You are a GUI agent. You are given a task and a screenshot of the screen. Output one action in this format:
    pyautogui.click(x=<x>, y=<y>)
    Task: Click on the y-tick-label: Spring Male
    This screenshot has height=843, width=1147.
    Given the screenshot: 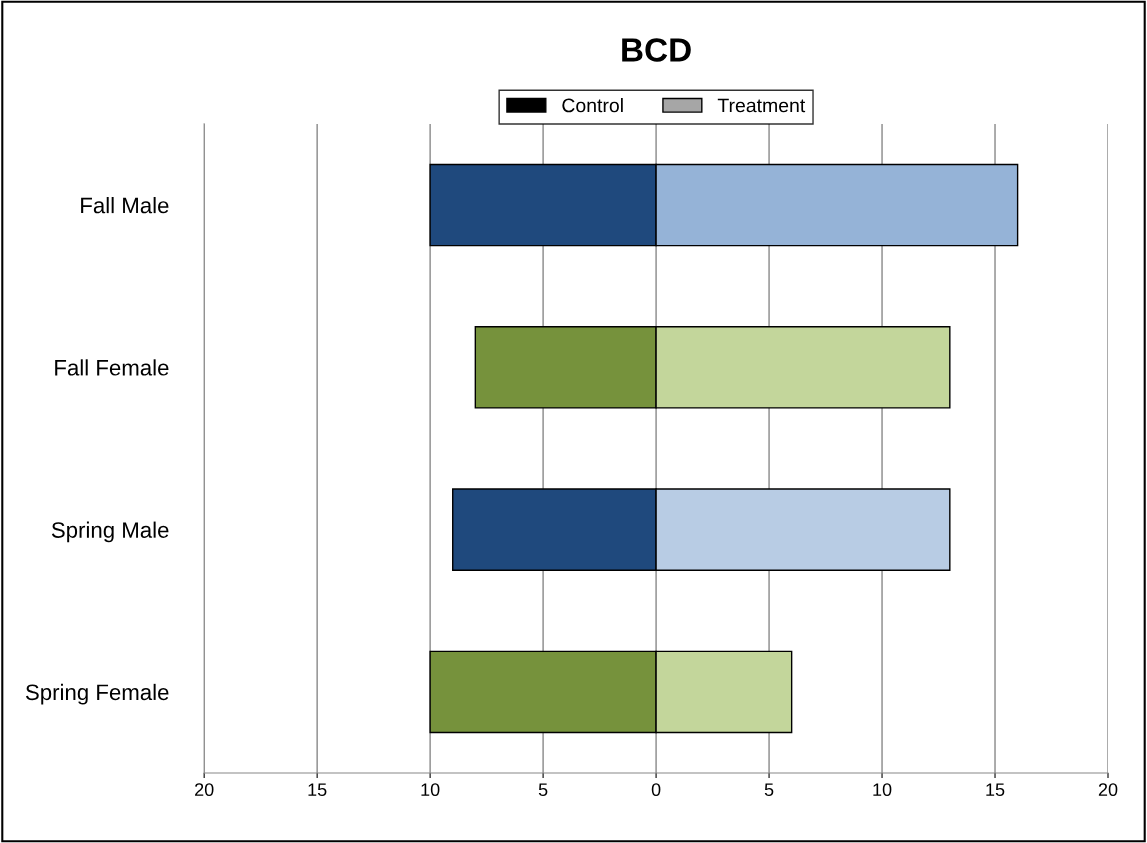 What is the action you would take?
    pyautogui.click(x=110, y=532)
    